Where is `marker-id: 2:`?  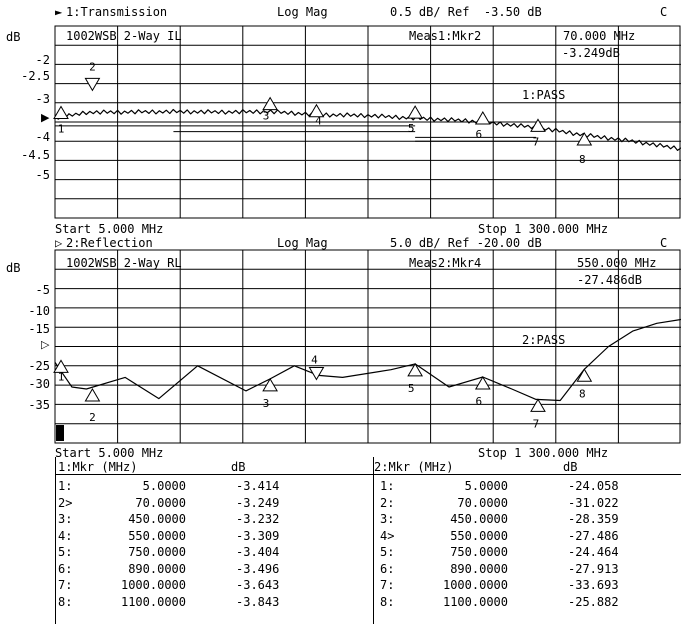 marker-id: 2: is located at coordinates (387, 502).